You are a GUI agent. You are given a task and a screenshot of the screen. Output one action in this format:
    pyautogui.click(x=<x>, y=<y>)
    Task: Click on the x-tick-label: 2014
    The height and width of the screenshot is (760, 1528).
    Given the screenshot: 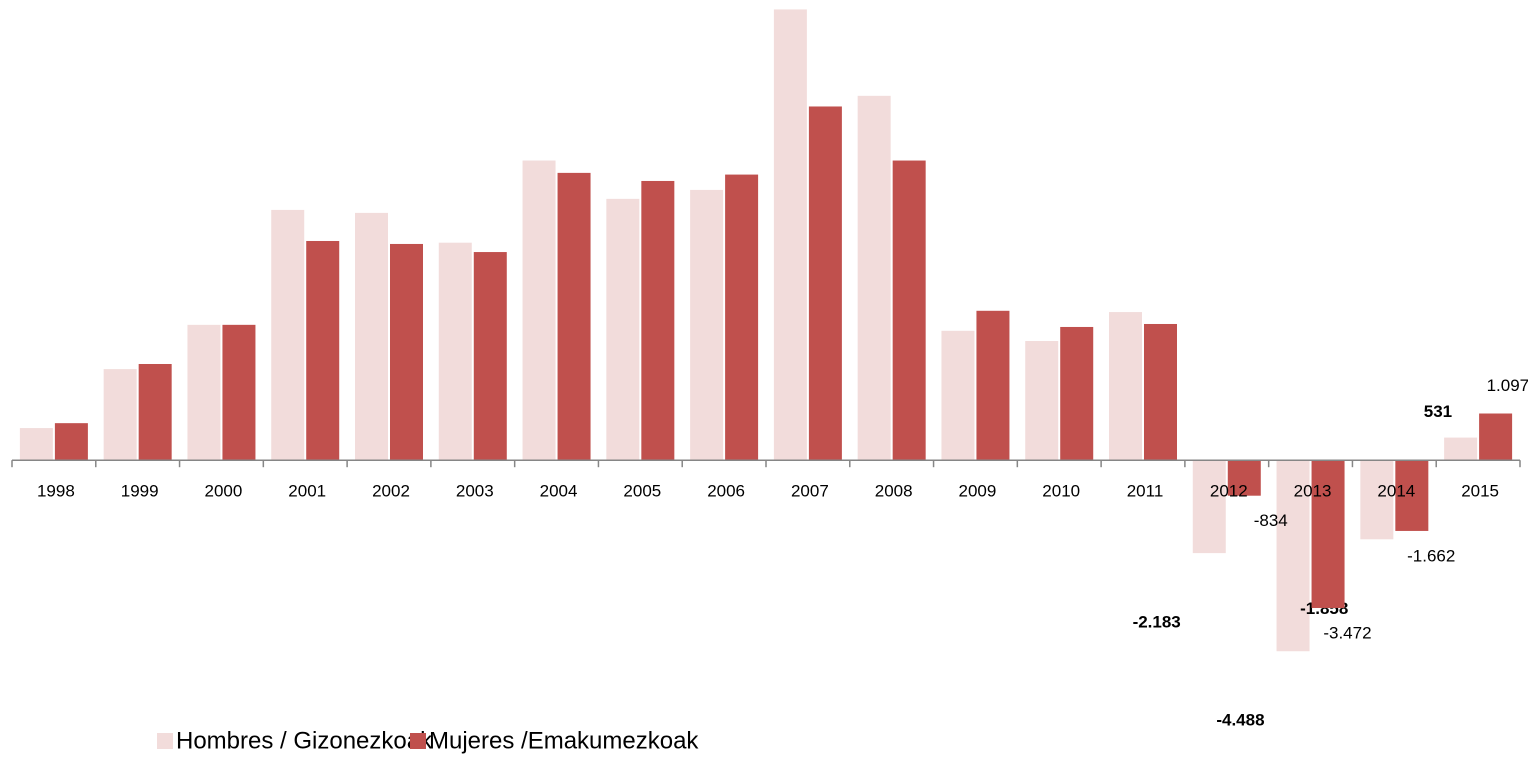 What is the action you would take?
    pyautogui.click(x=1396, y=491)
    